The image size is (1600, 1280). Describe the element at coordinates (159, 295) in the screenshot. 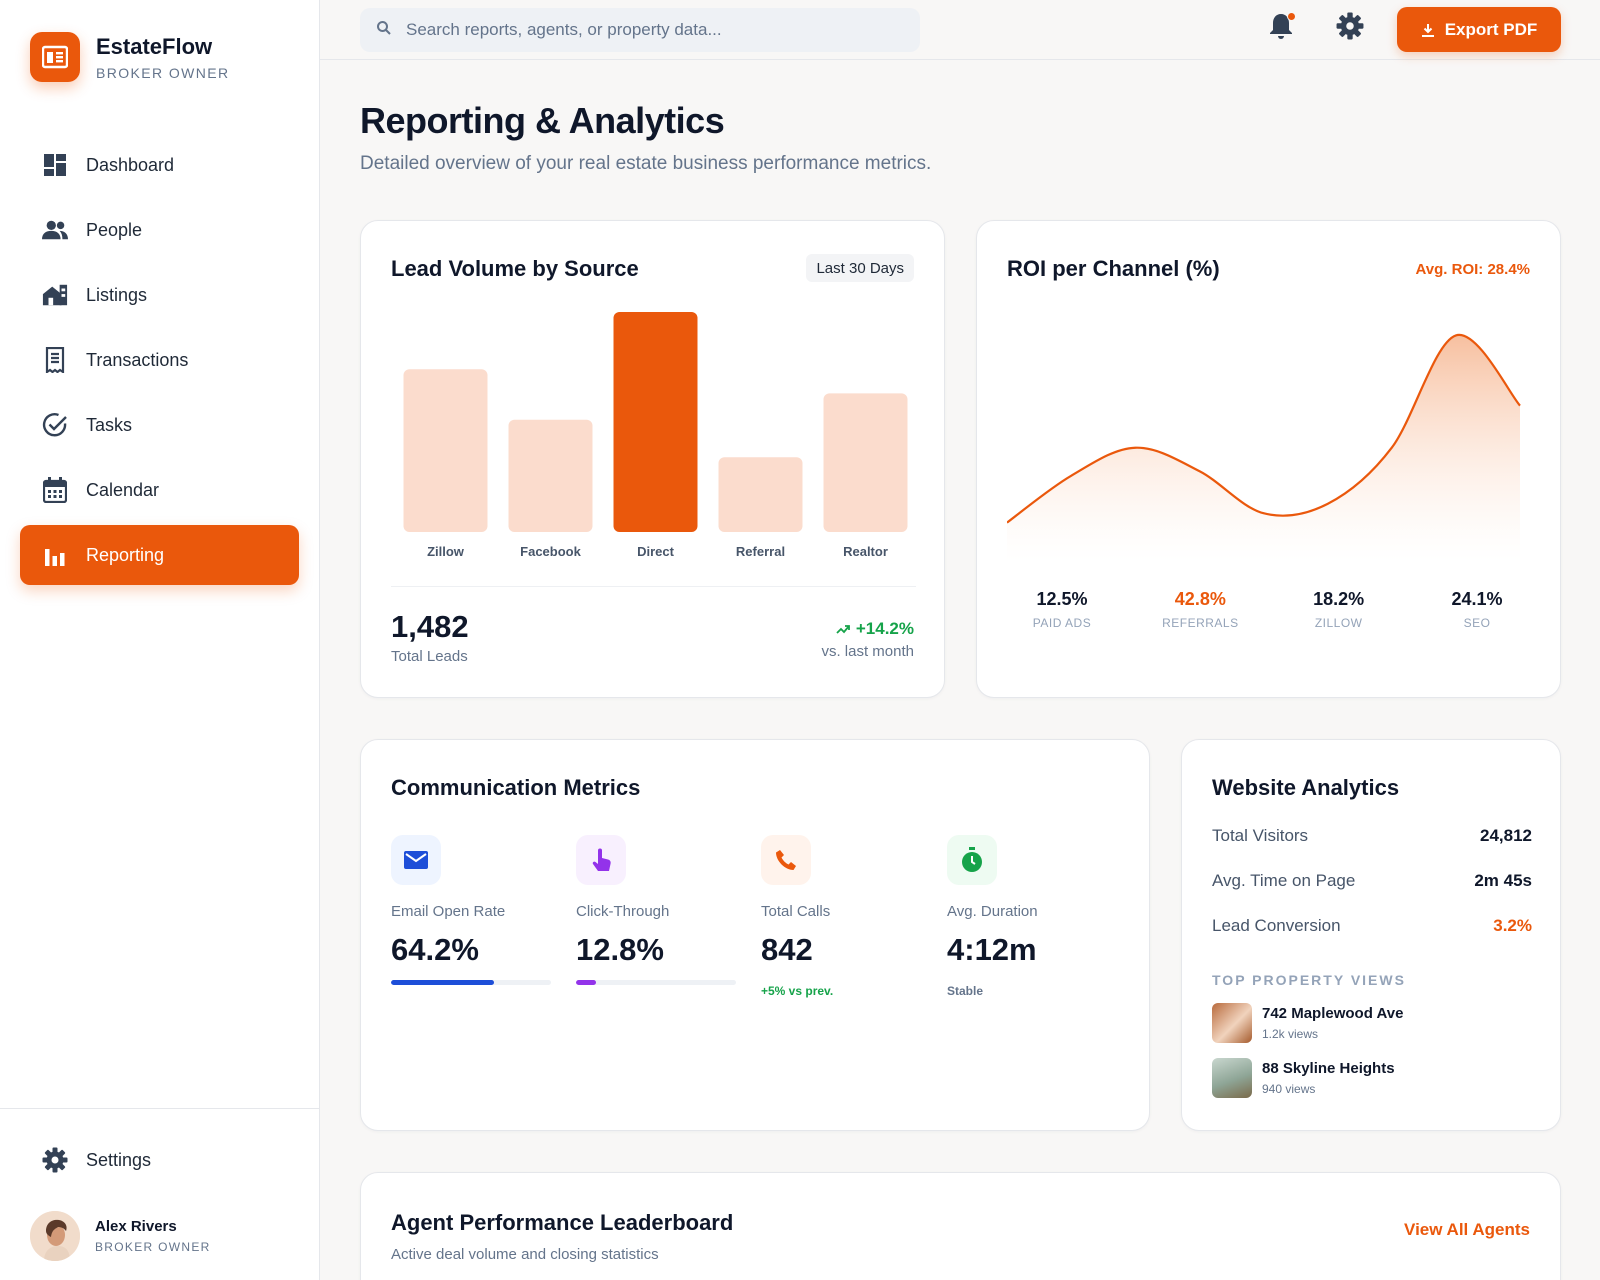

I see `sidebar-item-listings: Listings` at that location.